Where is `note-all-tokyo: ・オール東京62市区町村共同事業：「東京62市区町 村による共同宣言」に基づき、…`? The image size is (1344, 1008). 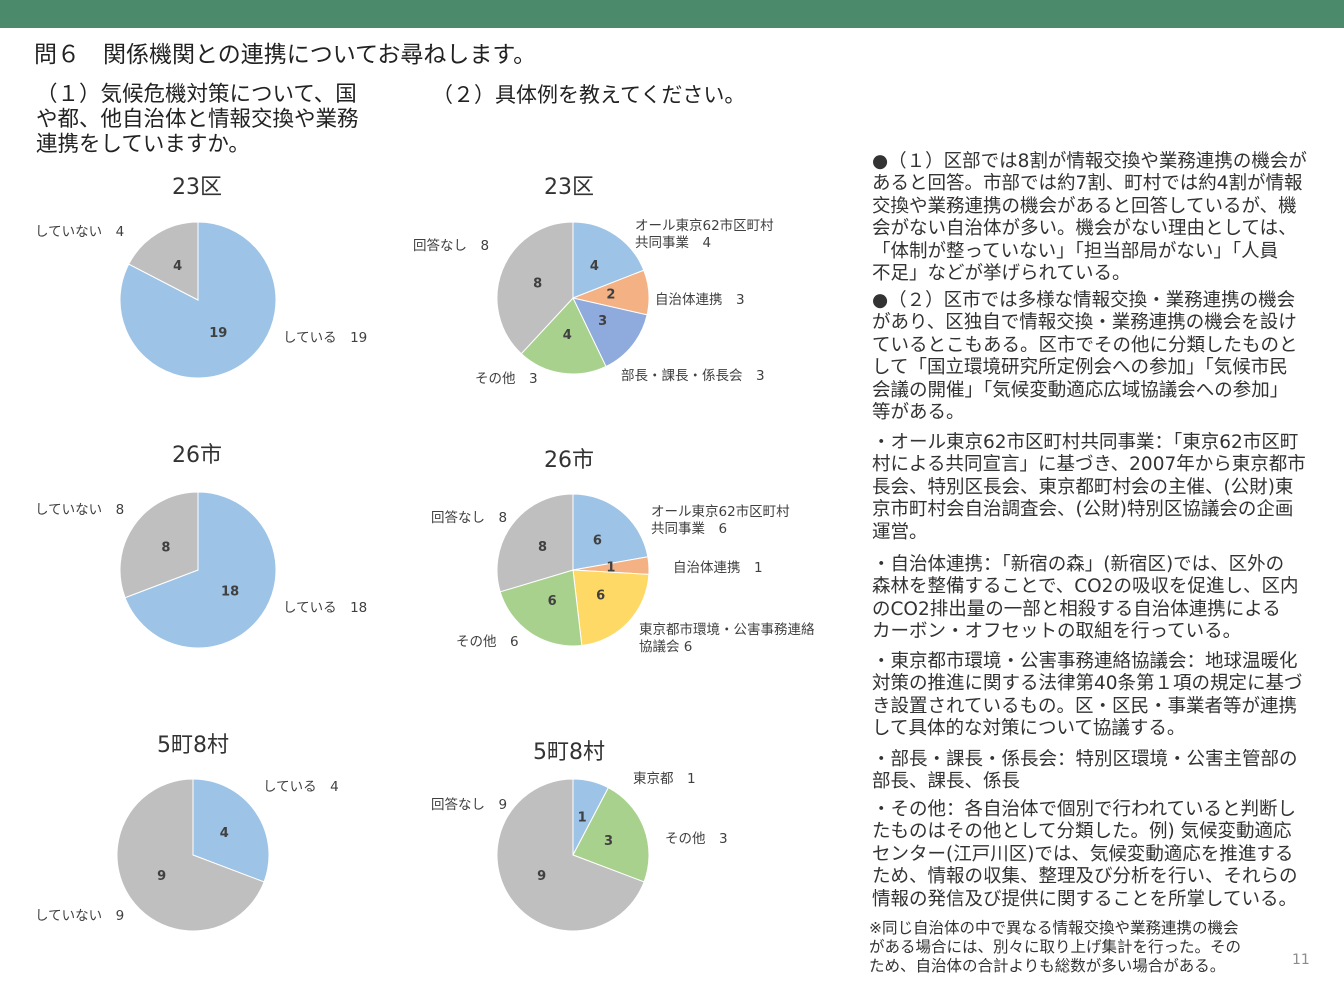 note-all-tokyo: ・オール東京62市区町村共同事業：「東京62市区町 村による共同宣言」に基づき、… is located at coordinates (1089, 487).